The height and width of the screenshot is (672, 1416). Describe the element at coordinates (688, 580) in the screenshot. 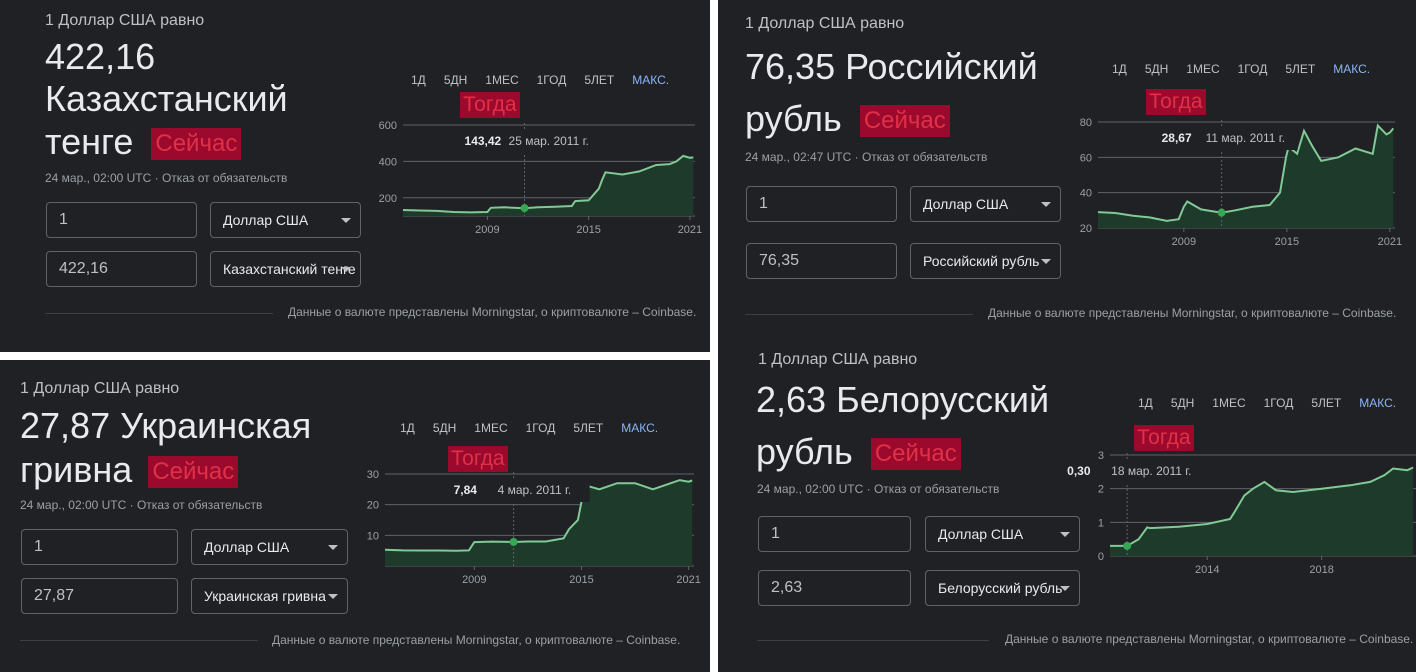

I see `x-tick-label: 2021` at that location.